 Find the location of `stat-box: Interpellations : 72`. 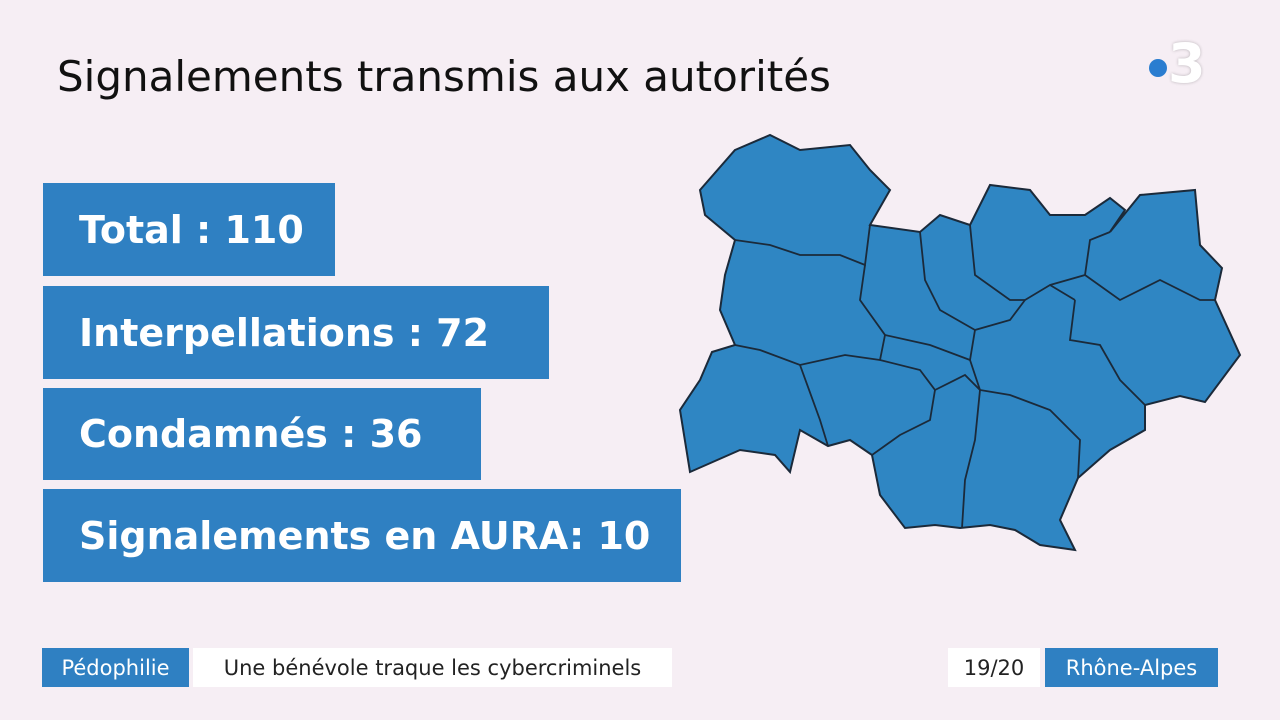

stat-box: Interpellations : 72 is located at coordinates (296, 332).